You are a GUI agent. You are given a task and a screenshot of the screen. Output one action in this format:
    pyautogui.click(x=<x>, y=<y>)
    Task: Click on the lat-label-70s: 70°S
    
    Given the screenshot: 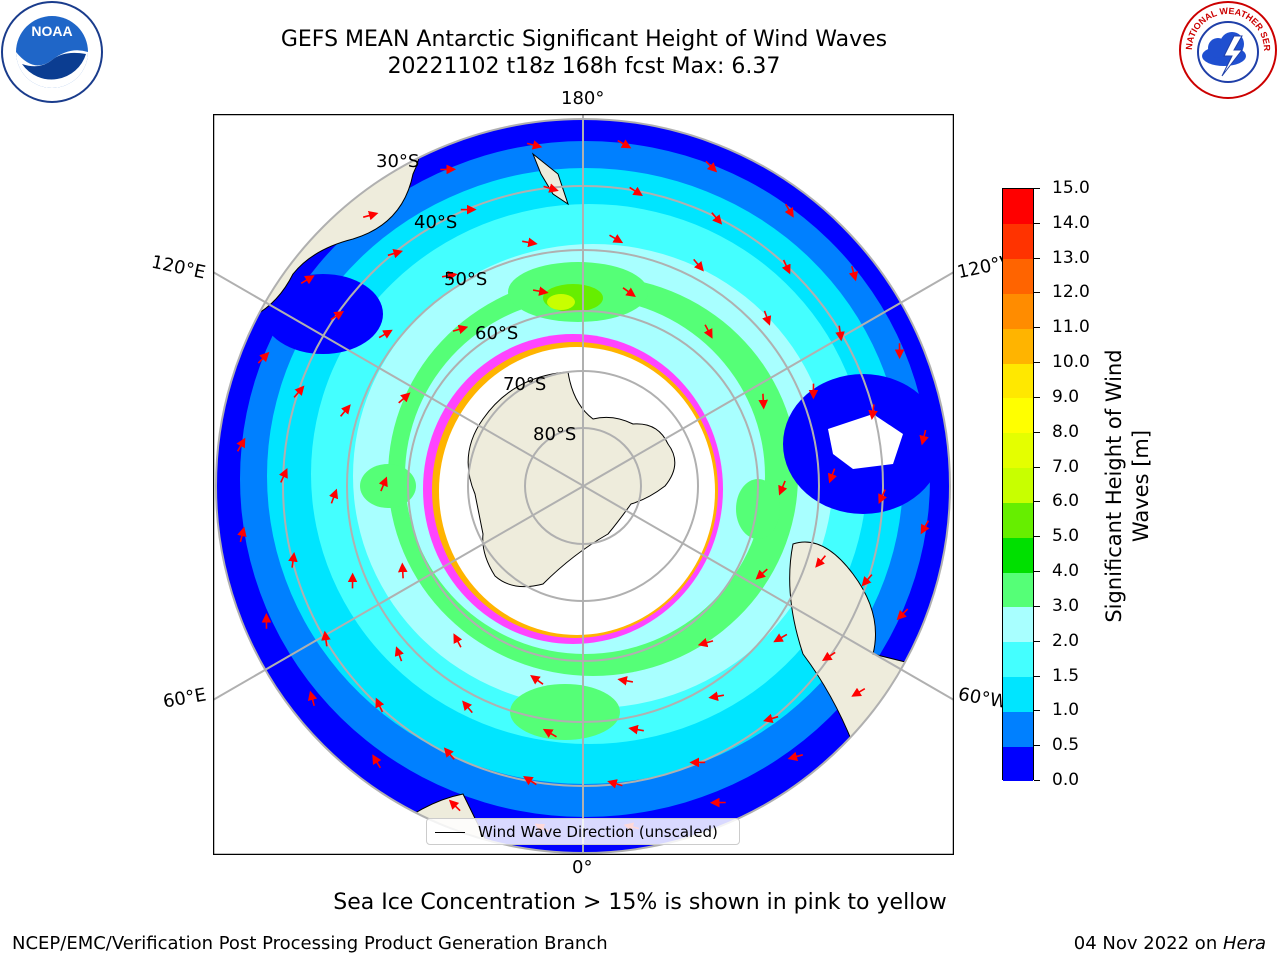 What is the action you would take?
    pyautogui.click(x=525, y=384)
    